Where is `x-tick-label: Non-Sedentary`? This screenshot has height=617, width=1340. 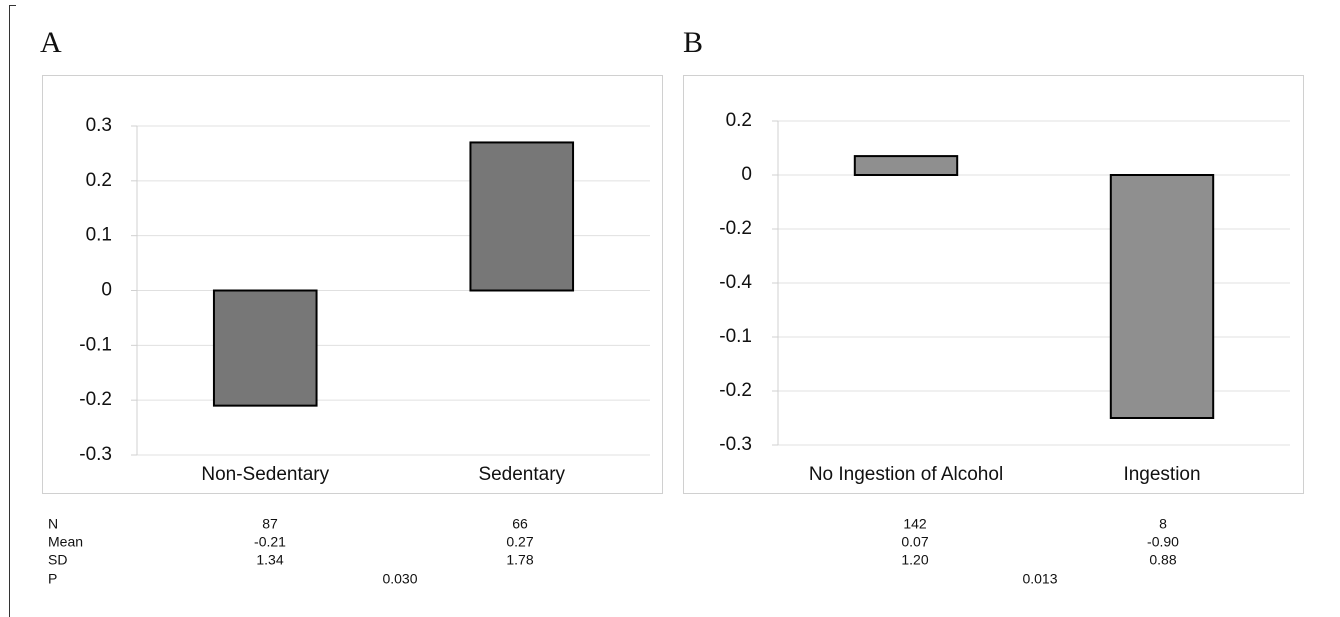
x-tick-label: Non-Sedentary is located at coordinates (265, 474).